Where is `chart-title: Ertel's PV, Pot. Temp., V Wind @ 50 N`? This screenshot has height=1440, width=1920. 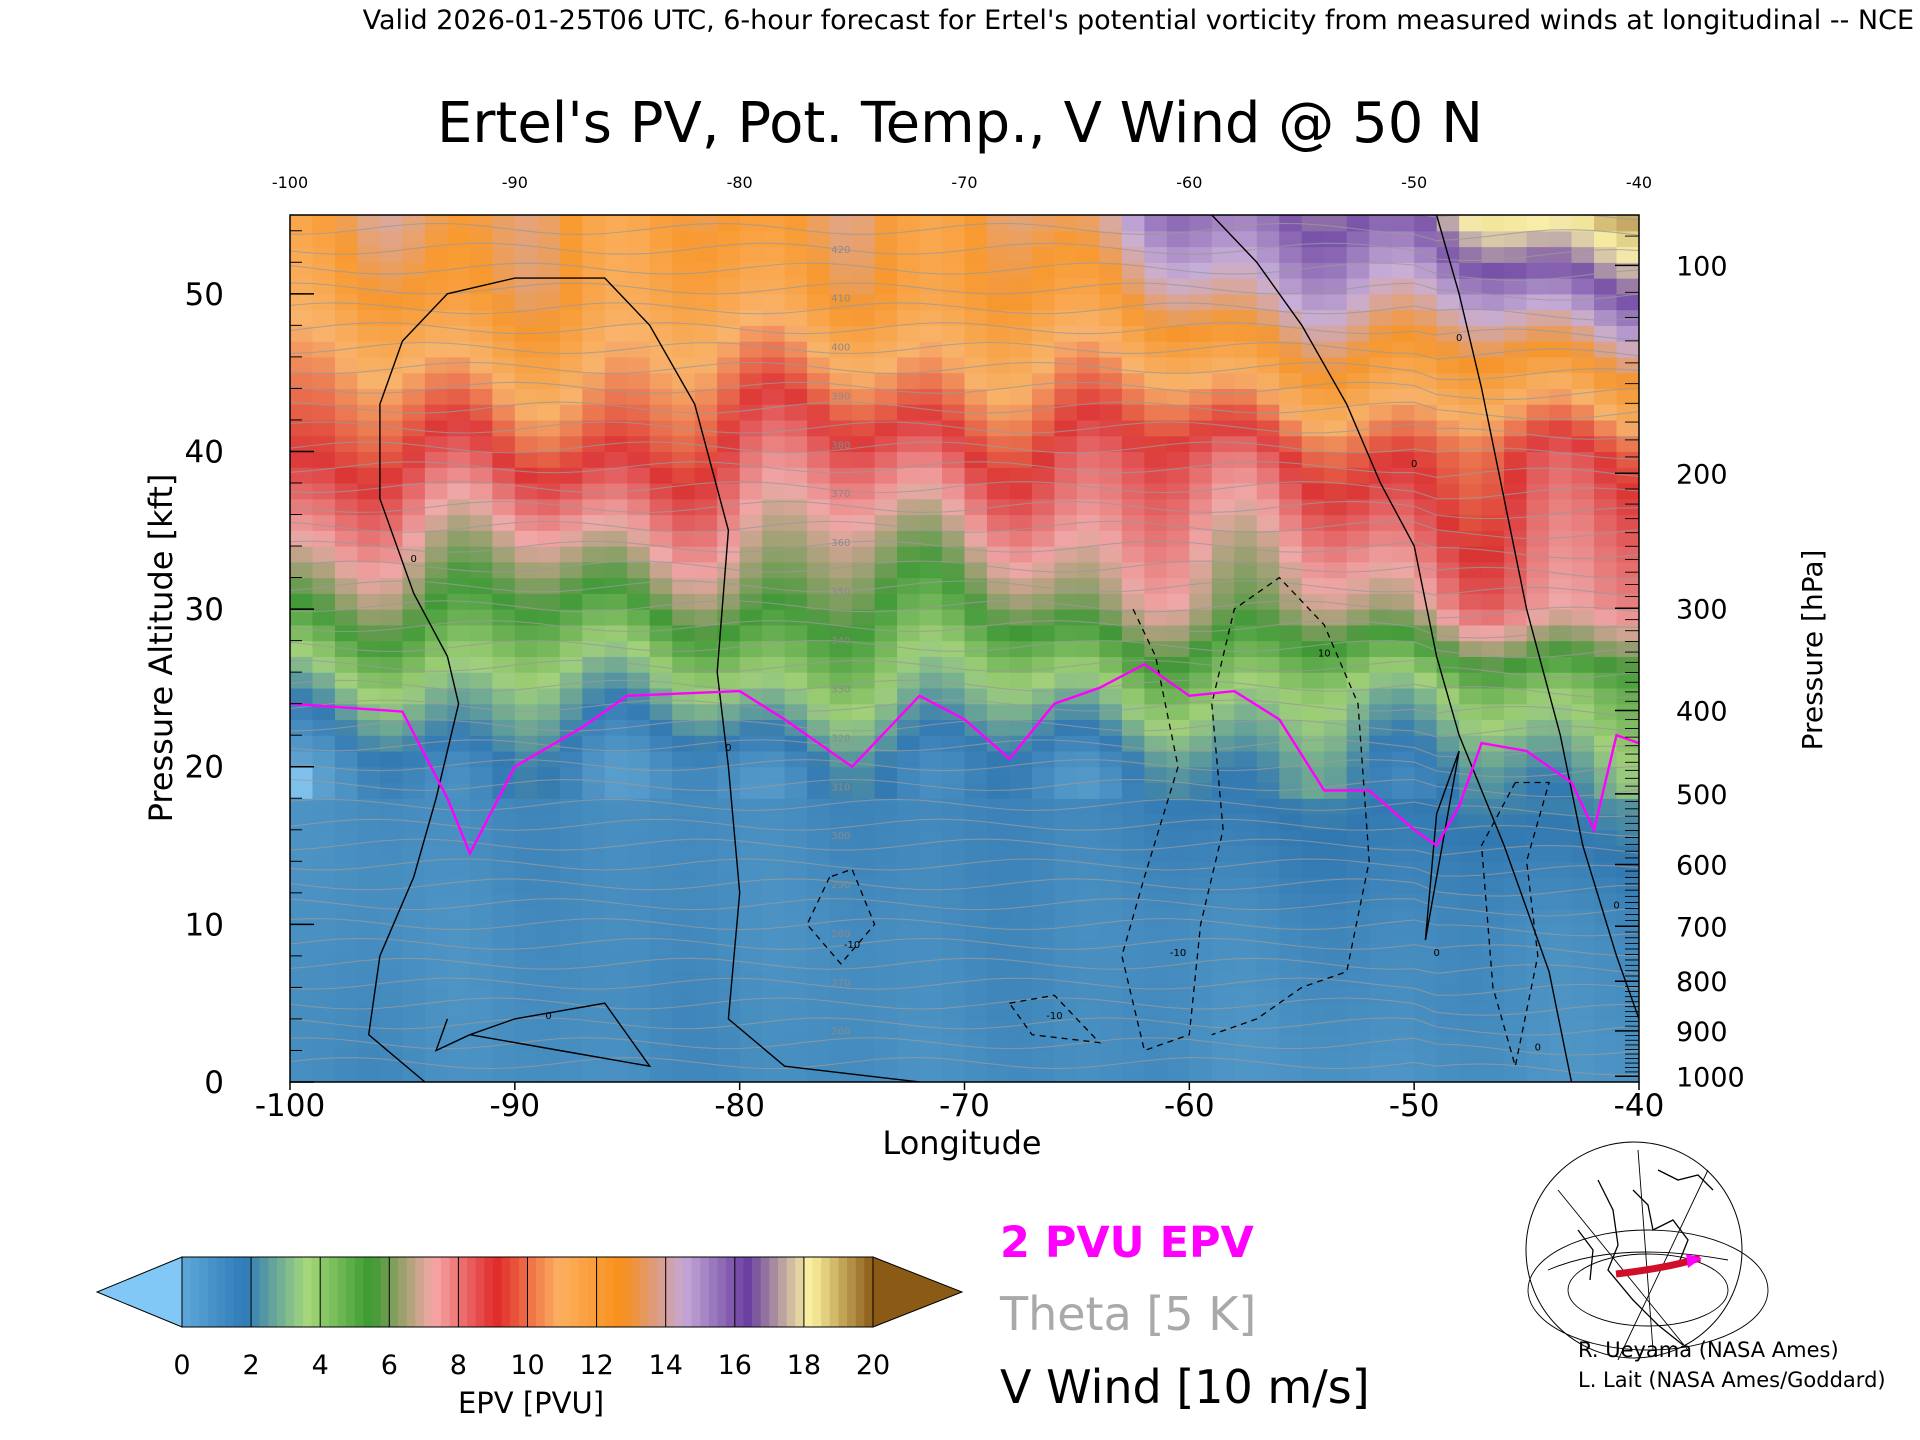 chart-title: Ertel's PV, Pot. Temp., V Wind @ 50 N is located at coordinates (960, 123).